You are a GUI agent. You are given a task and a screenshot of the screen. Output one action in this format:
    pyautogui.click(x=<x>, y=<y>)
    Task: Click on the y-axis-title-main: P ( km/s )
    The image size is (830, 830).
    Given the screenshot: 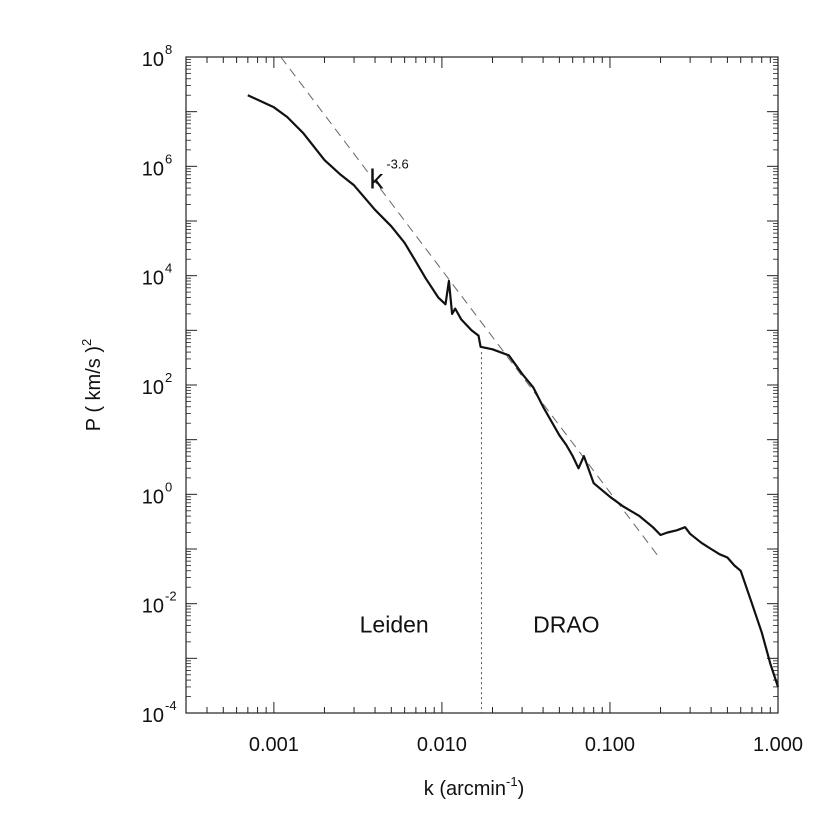 What is the action you would take?
    pyautogui.click(x=94, y=388)
    